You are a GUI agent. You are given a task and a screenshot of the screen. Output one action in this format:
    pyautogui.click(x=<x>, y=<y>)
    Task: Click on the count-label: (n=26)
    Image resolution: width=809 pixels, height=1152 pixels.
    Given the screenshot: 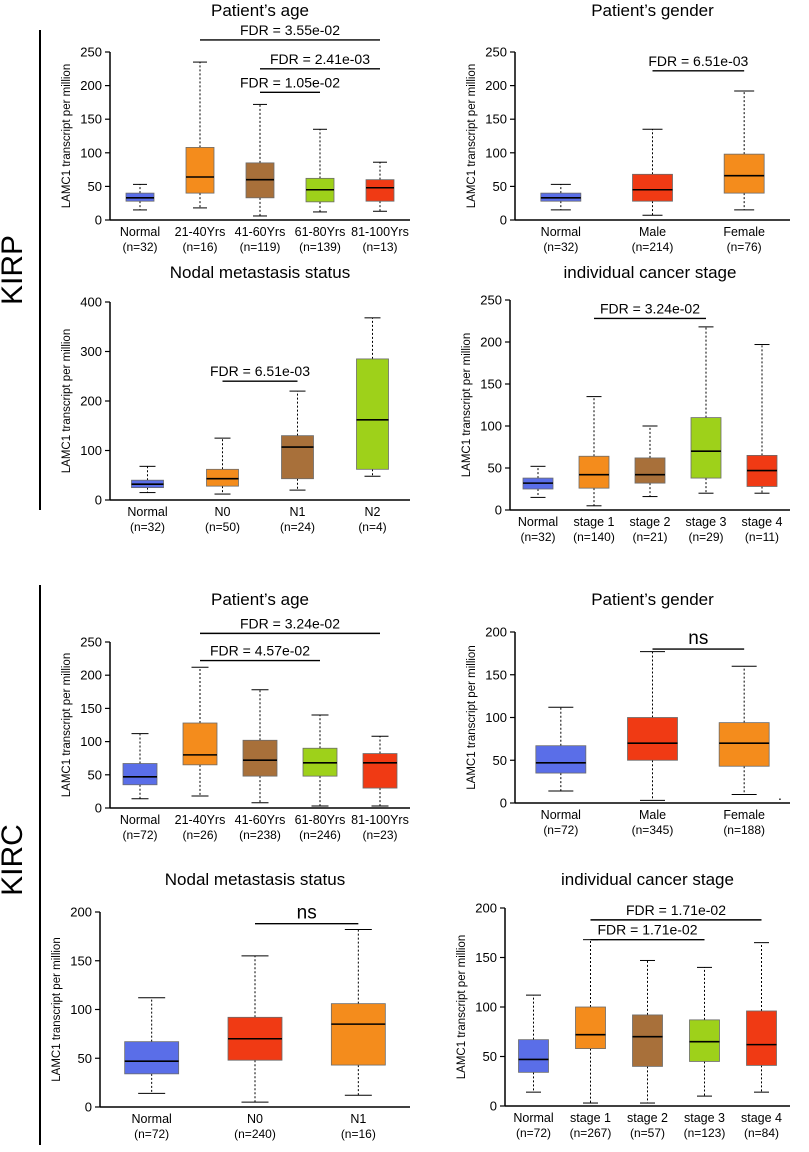 What is the action you would take?
    pyautogui.click(x=199, y=835)
    